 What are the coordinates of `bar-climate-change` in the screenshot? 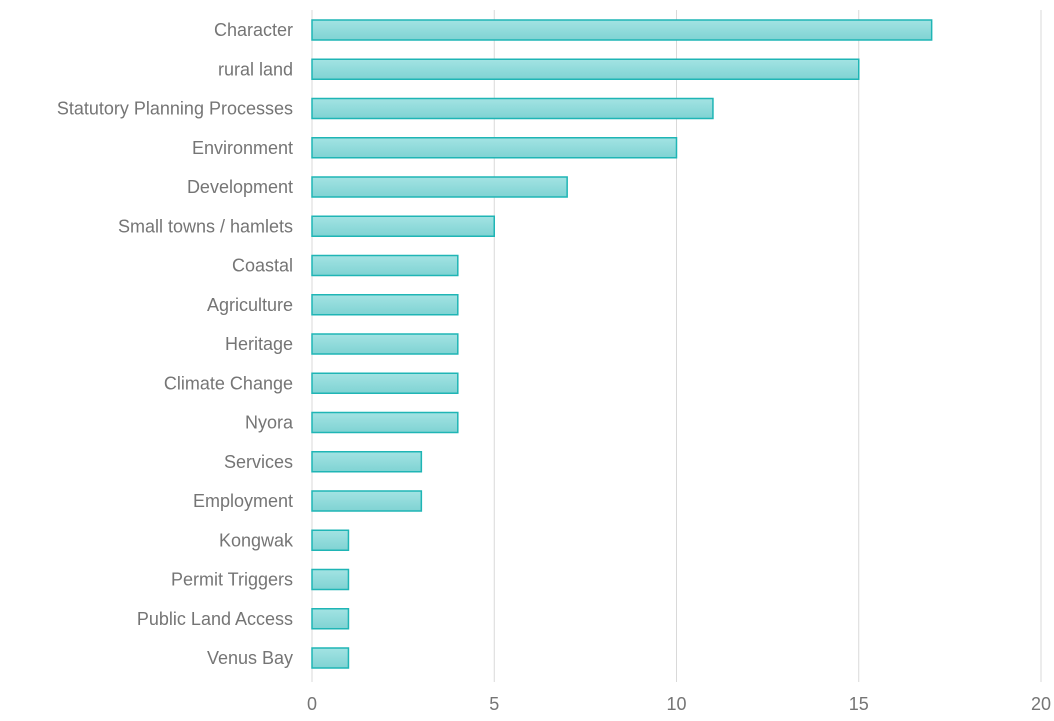 It's located at (385, 383).